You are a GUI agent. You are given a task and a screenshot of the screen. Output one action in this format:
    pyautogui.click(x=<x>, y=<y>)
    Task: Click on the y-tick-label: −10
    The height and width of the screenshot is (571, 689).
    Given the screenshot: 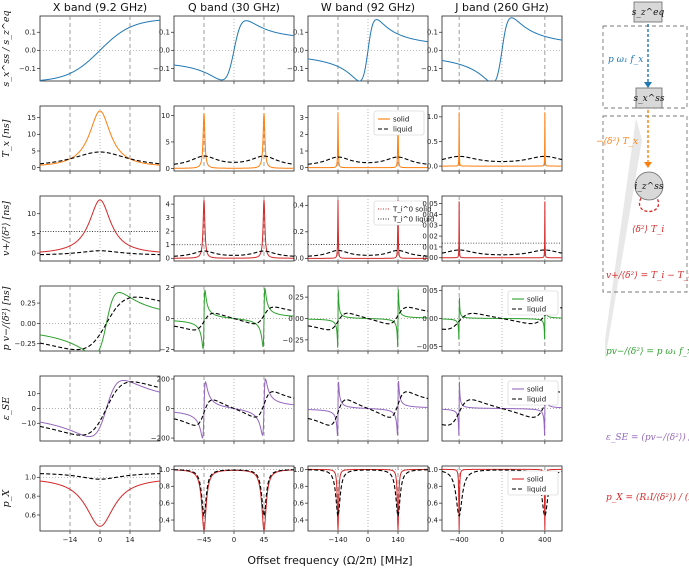 What is the action you would take?
    pyautogui.click(x=28, y=424)
    